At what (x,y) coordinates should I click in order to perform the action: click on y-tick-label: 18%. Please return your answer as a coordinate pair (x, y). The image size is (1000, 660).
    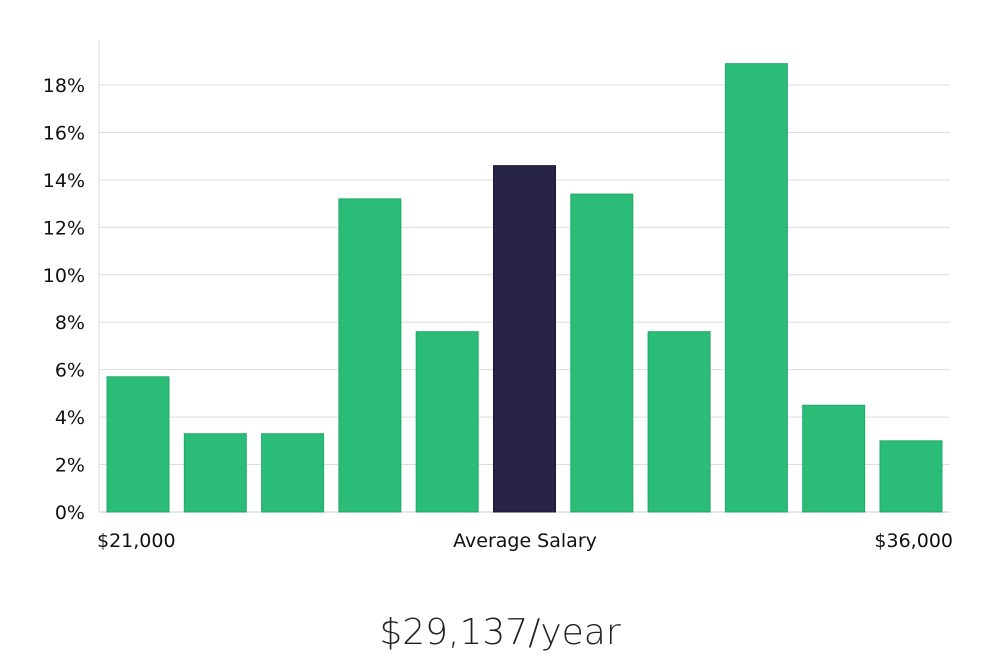
    Looking at the image, I should click on (64, 86).